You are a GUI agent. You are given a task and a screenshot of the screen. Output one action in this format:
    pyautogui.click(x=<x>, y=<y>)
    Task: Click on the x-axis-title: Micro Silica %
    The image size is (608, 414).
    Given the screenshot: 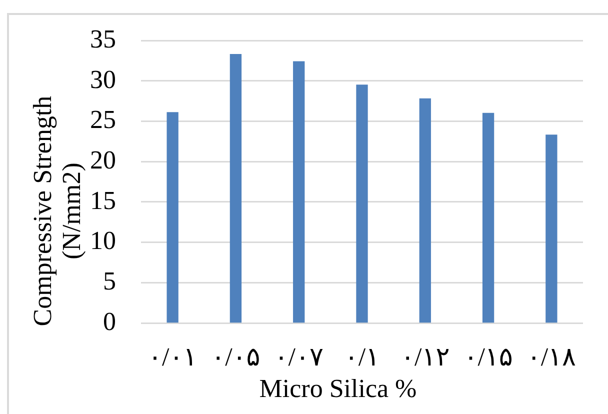 What is the action you would take?
    pyautogui.click(x=338, y=389)
    